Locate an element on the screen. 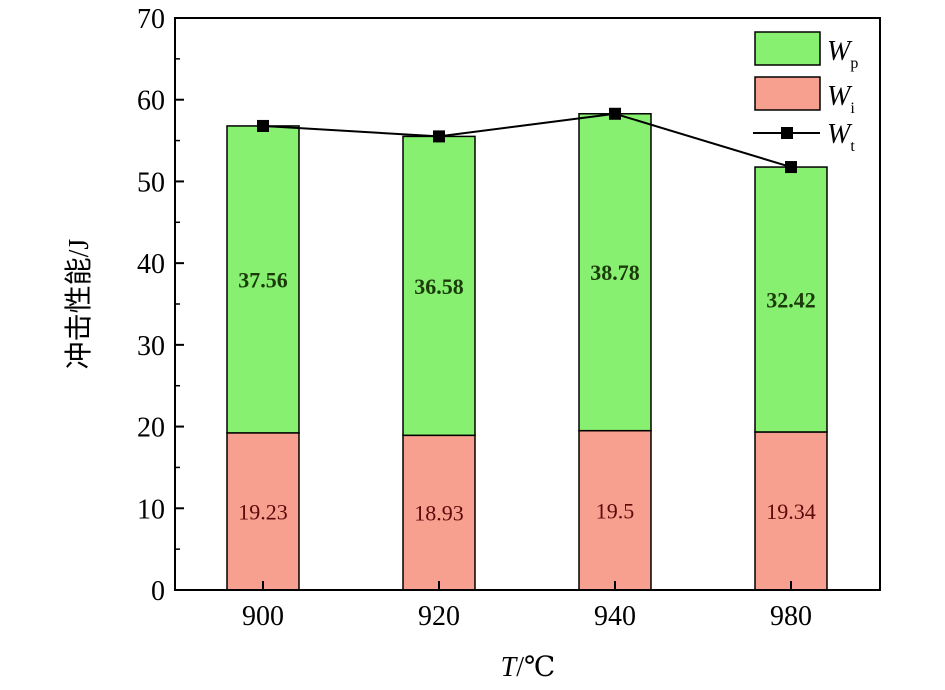 Image resolution: width=945 pixels, height=690 pixels. y-tick-label: 20 is located at coordinates (151, 428).